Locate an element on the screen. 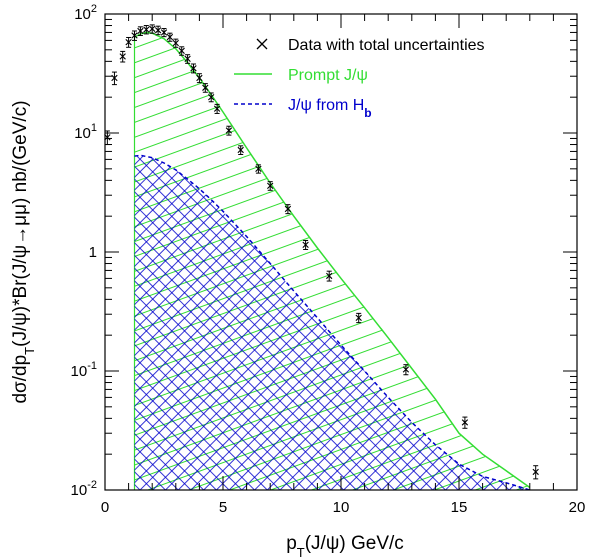  legend-entry: J/ψ from Hb is located at coordinates (303, 108).